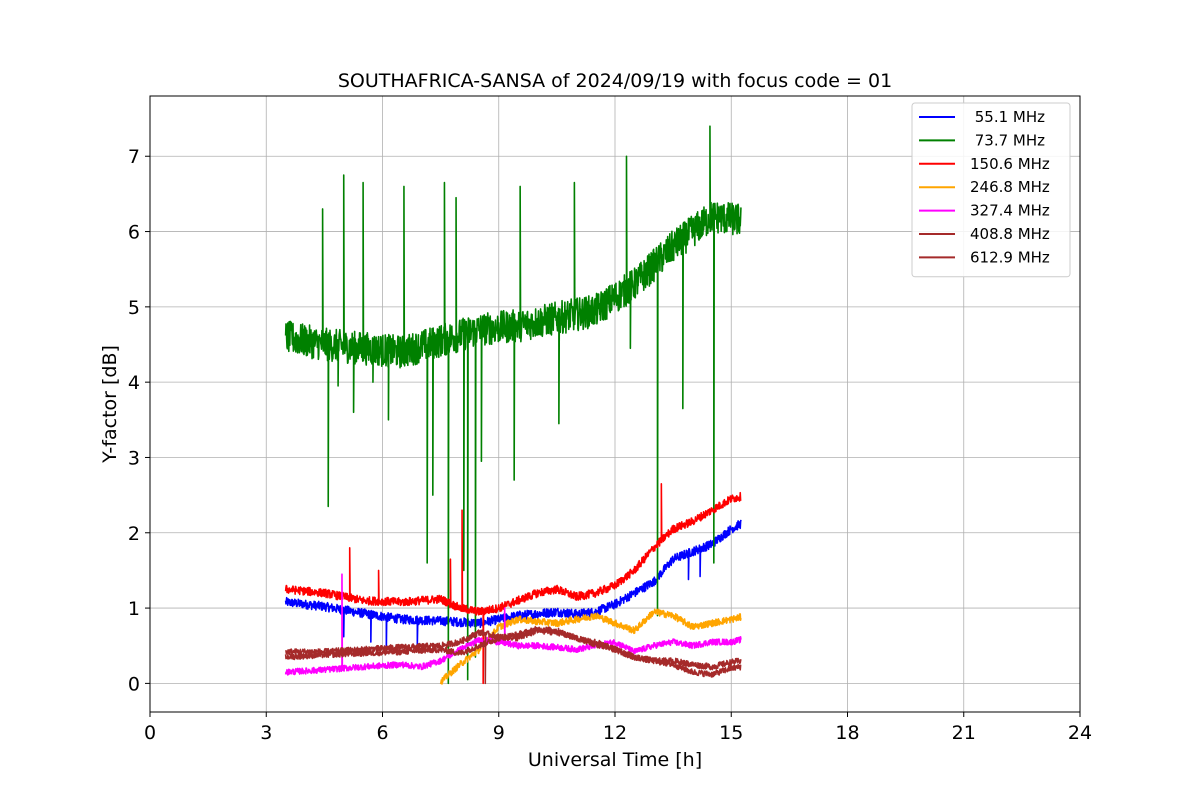  I want to click on x-tick-label: 6, so click(382, 733).